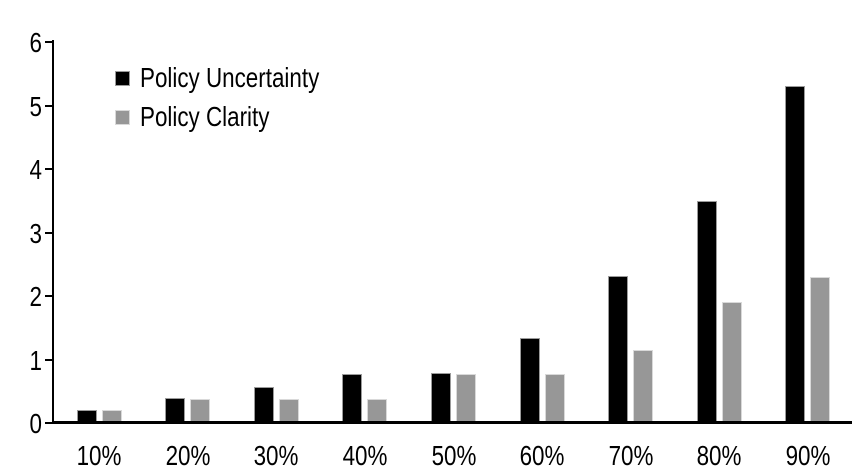  What do you see at coordinates (200, 411) in the screenshot?
I see `bar-policy-clarity-20%` at bounding box center [200, 411].